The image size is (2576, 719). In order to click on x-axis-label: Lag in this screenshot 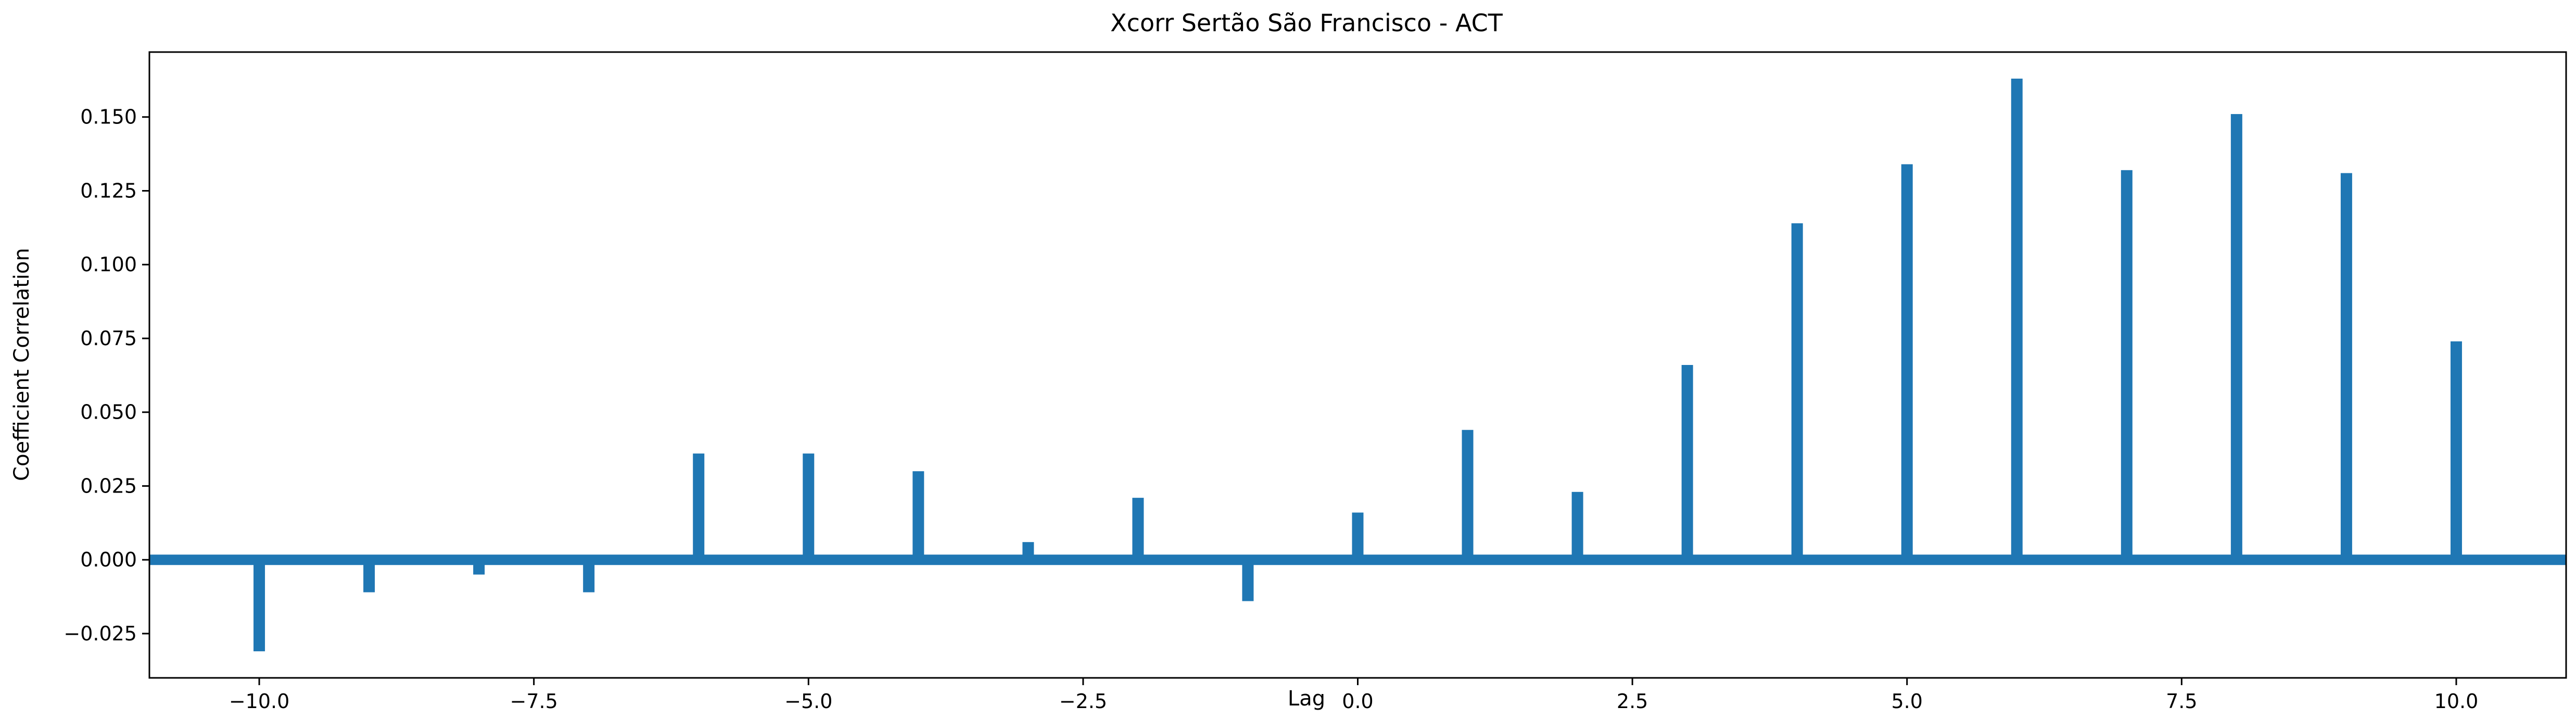, I will do `click(1306, 699)`.